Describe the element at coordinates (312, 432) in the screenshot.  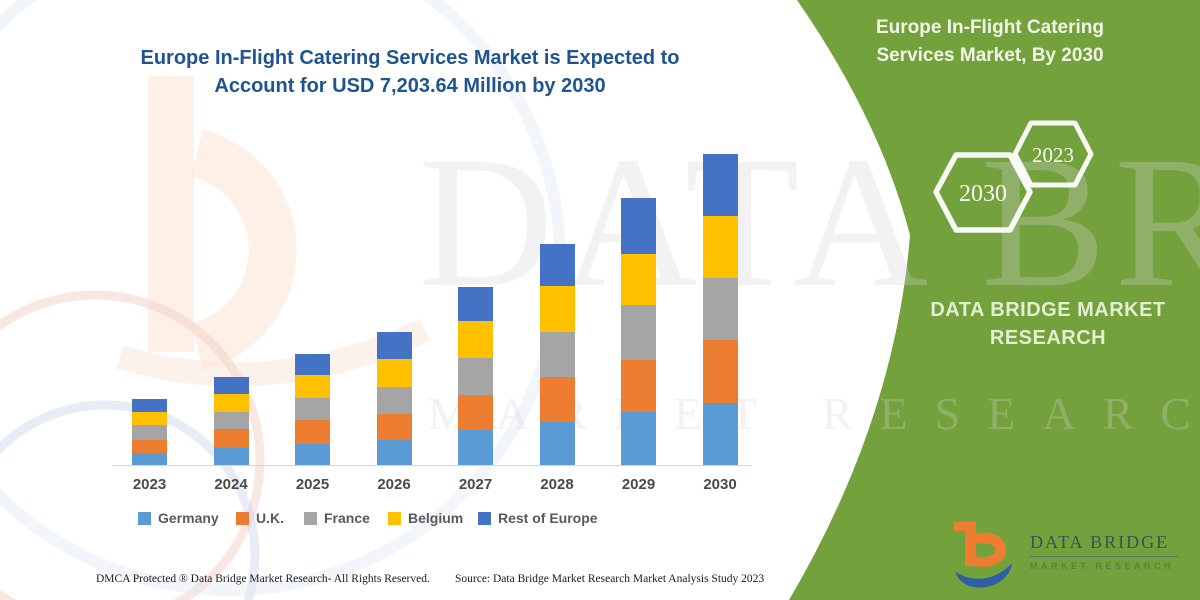
I see `bar-segment-u-k-2025` at that location.